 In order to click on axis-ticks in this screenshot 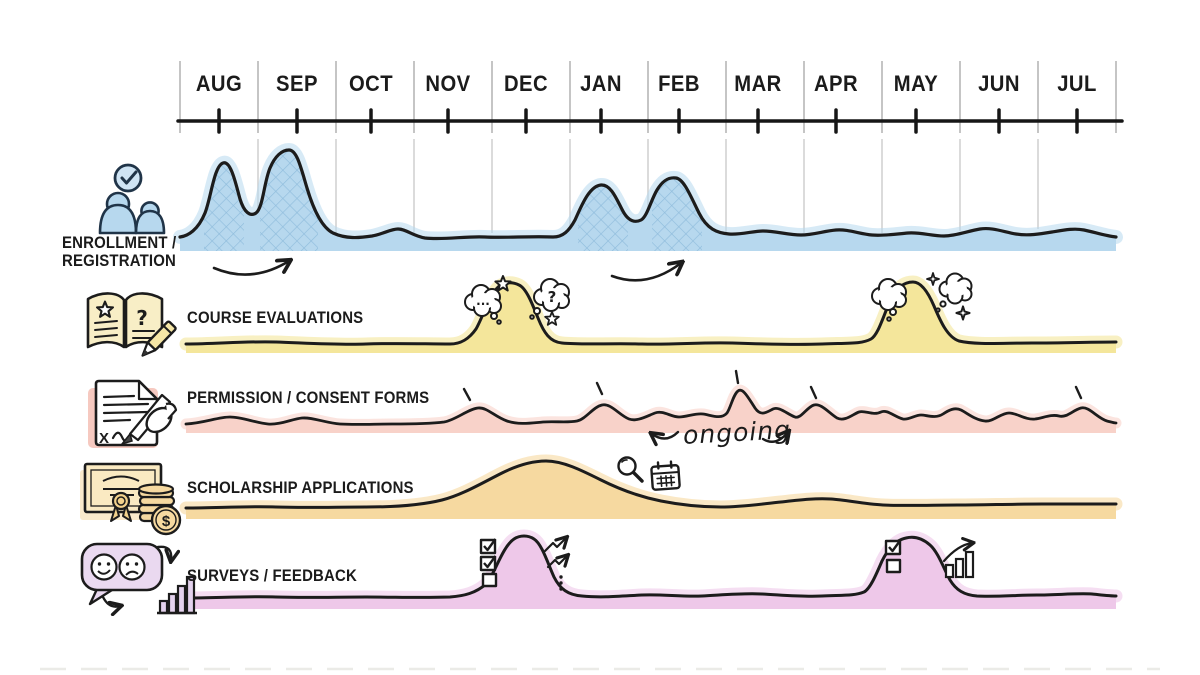, I will do `click(648, 121)`.